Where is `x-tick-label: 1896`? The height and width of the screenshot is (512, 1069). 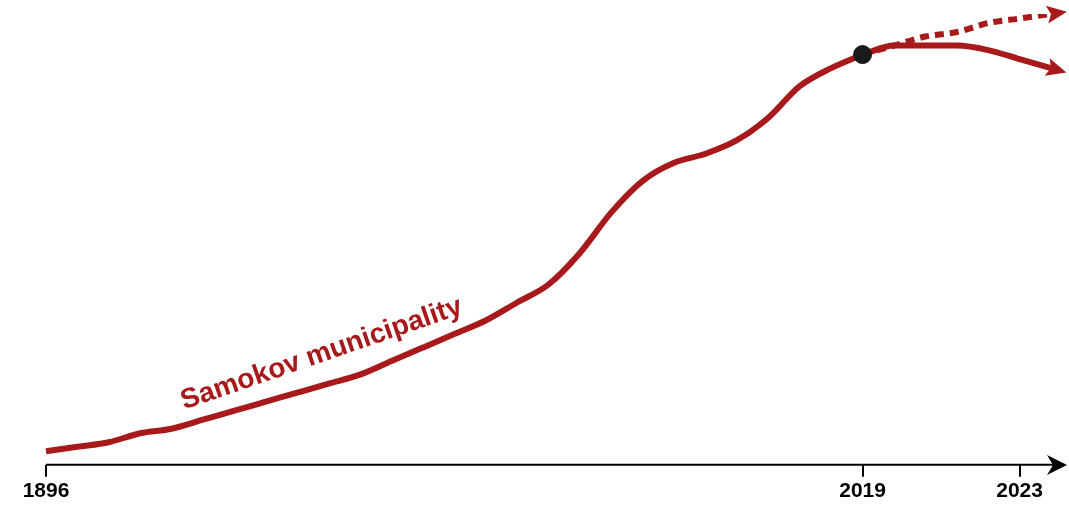
x-tick-label: 1896 is located at coordinates (46, 490).